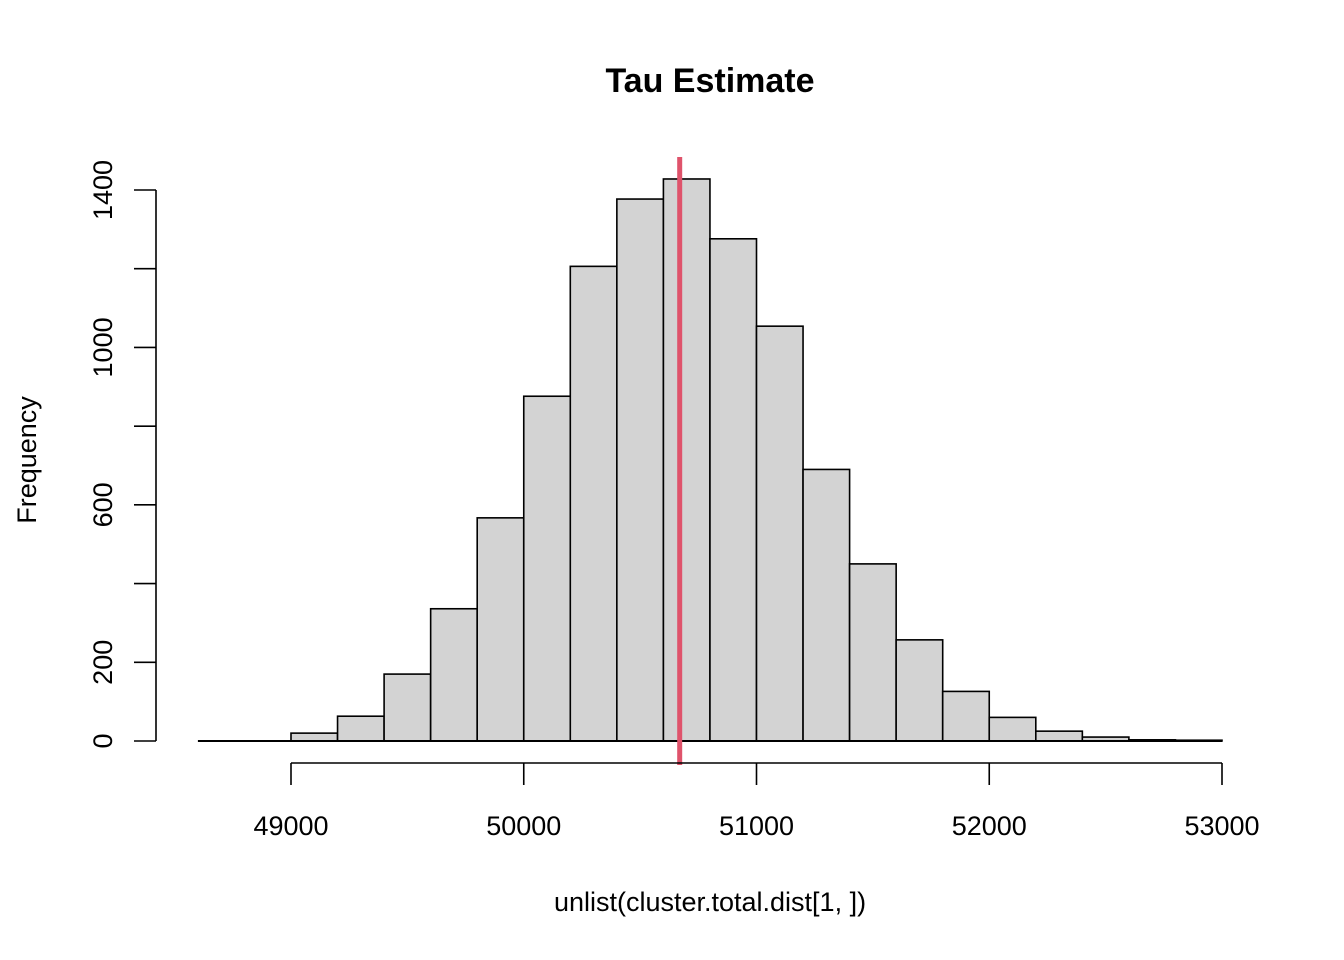 This screenshot has width=1344, height=960. I want to click on chart-title: Tau Estimate, so click(709, 81).